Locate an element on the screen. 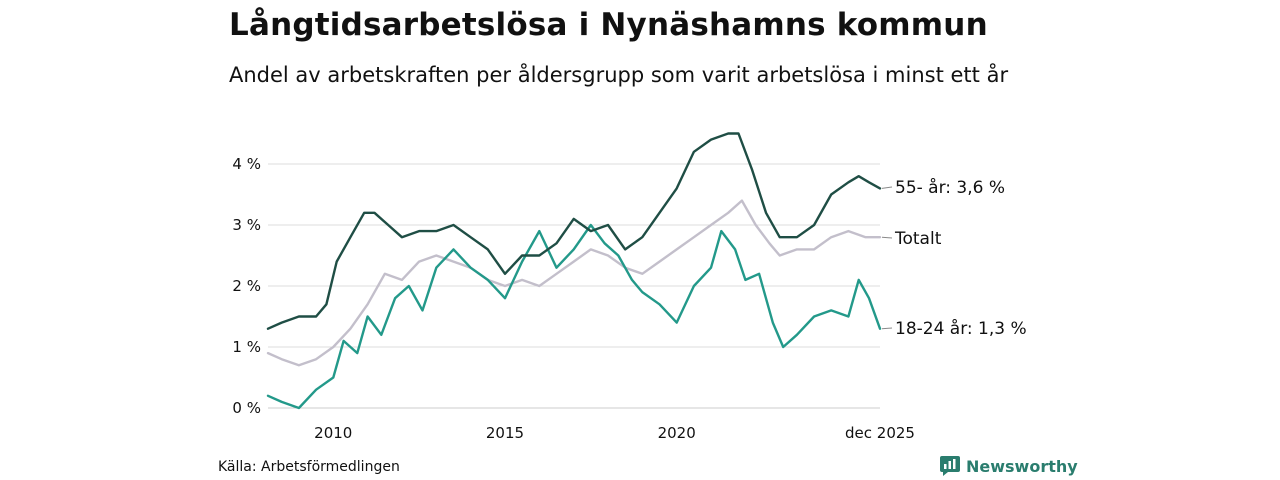 The image size is (1280, 480). brand-name: Newsworthy is located at coordinates (1022, 466).